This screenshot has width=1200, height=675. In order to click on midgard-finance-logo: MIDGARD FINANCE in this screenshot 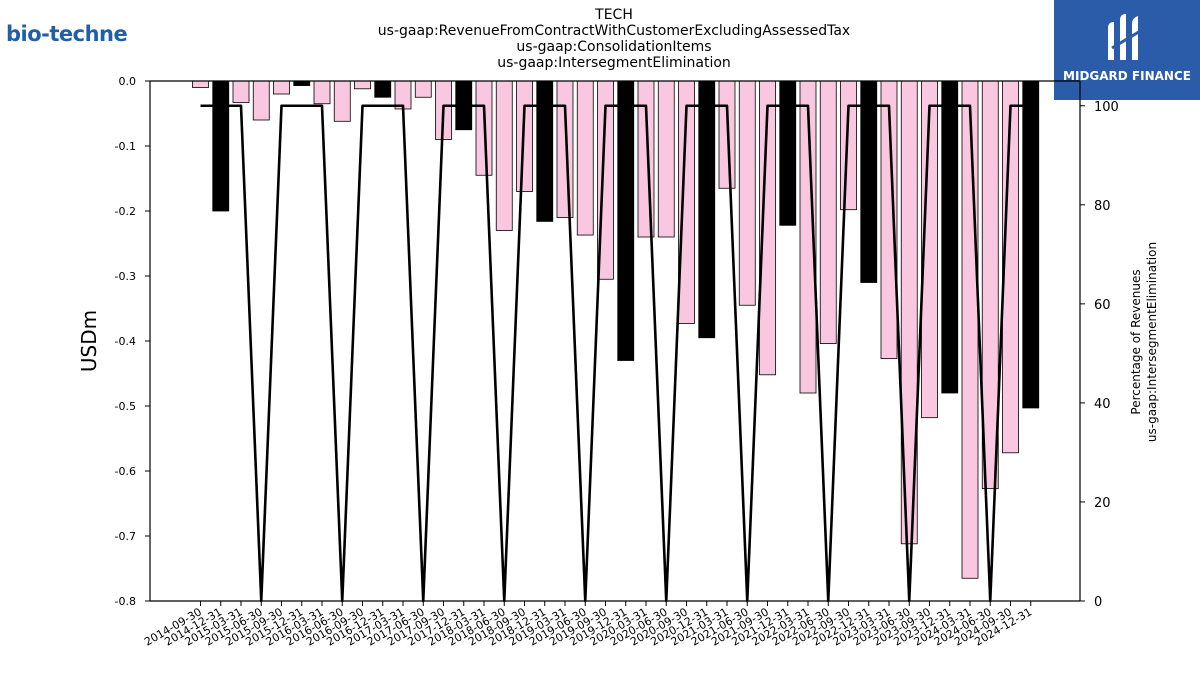, I will do `click(1127, 50)`.